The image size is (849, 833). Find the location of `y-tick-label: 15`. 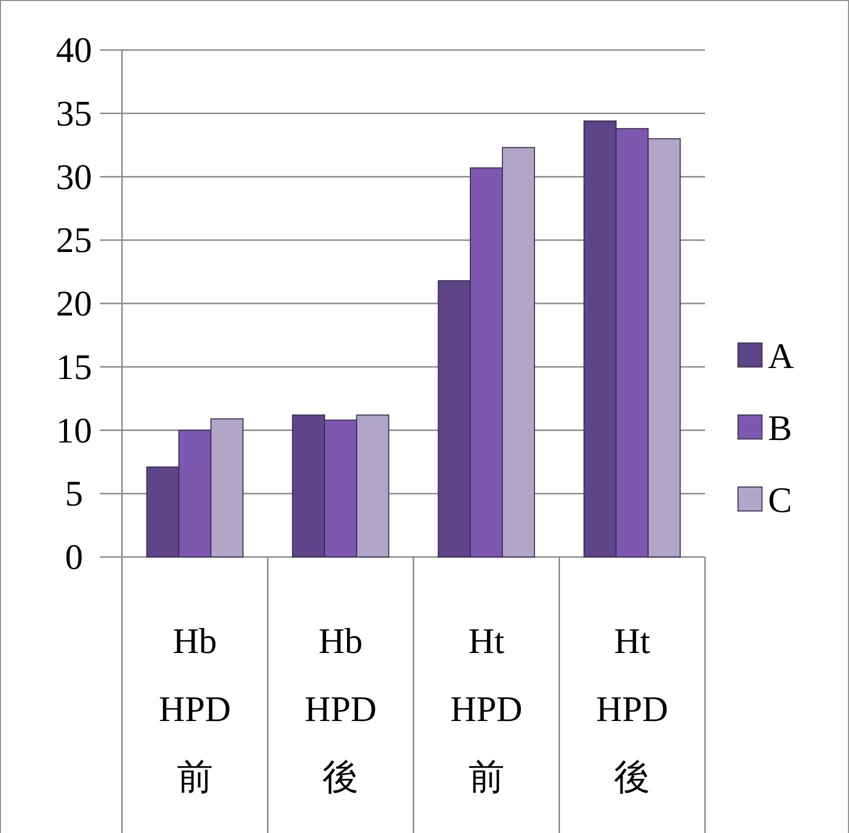

y-tick-label: 15 is located at coordinates (74, 366).